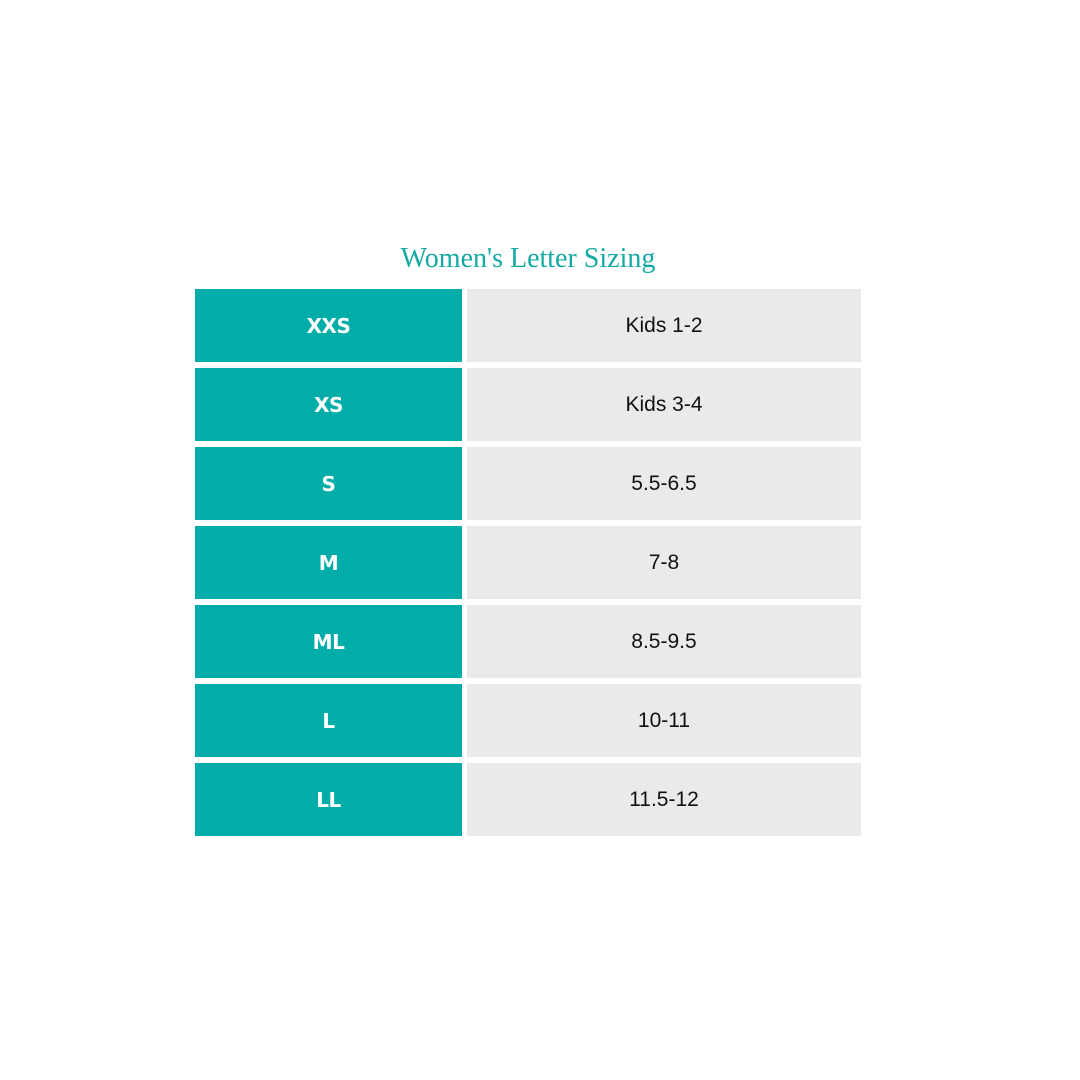 The image size is (1080, 1080). What do you see at coordinates (664, 562) in the screenshot?
I see `size-value: 7-8` at bounding box center [664, 562].